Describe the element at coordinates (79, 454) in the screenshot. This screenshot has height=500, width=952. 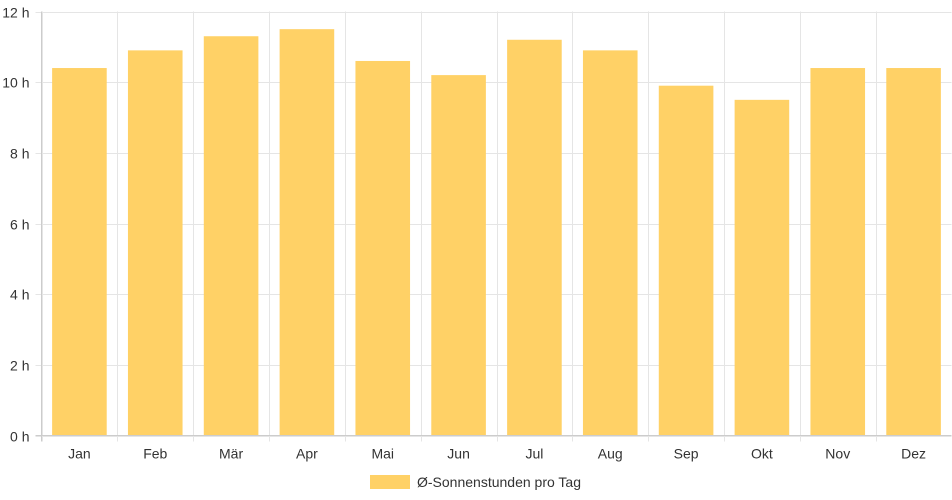
I see `x-tick-label: Jan` at that location.